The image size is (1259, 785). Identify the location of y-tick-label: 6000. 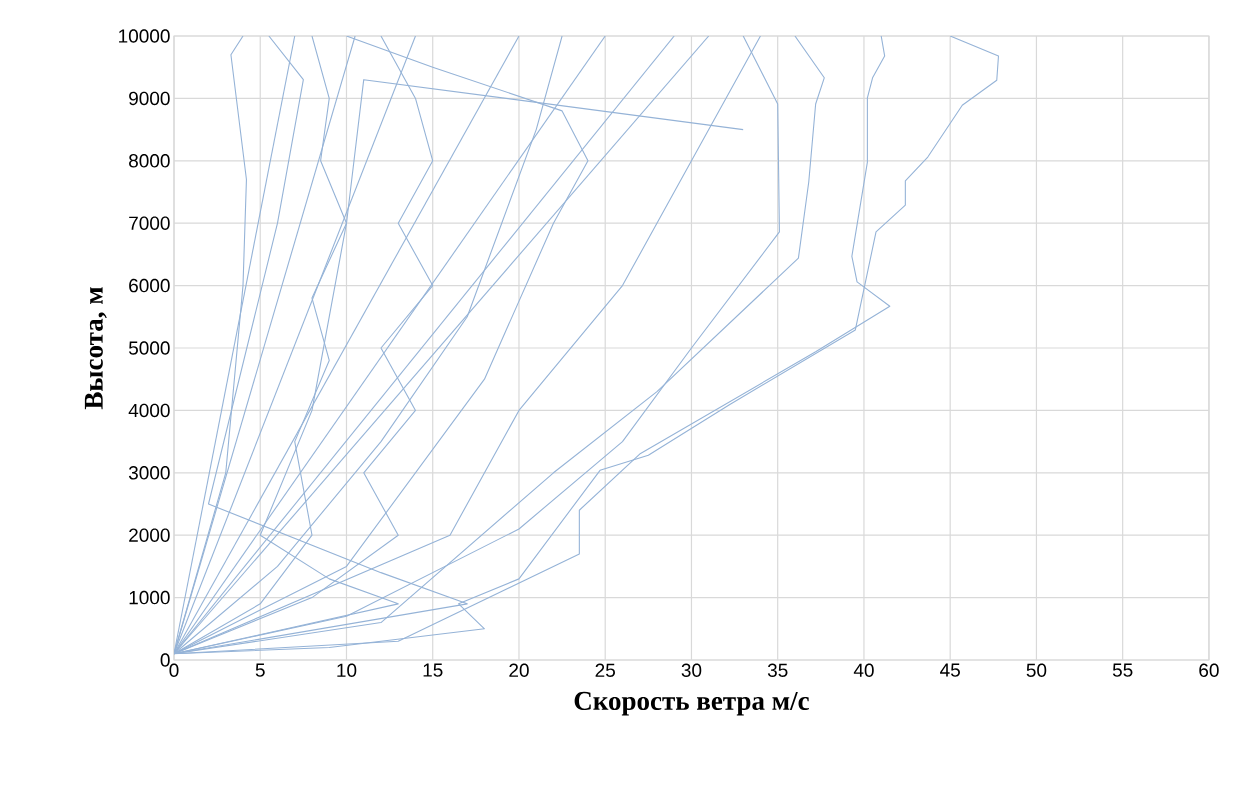
(149, 285).